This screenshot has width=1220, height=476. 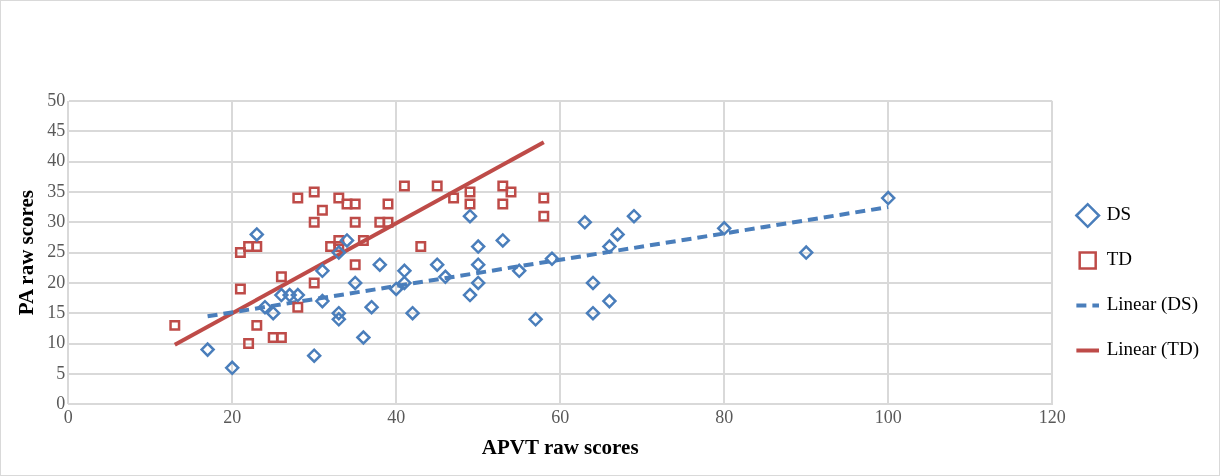 I want to click on y-tick-label: 0, so click(x=61, y=402).